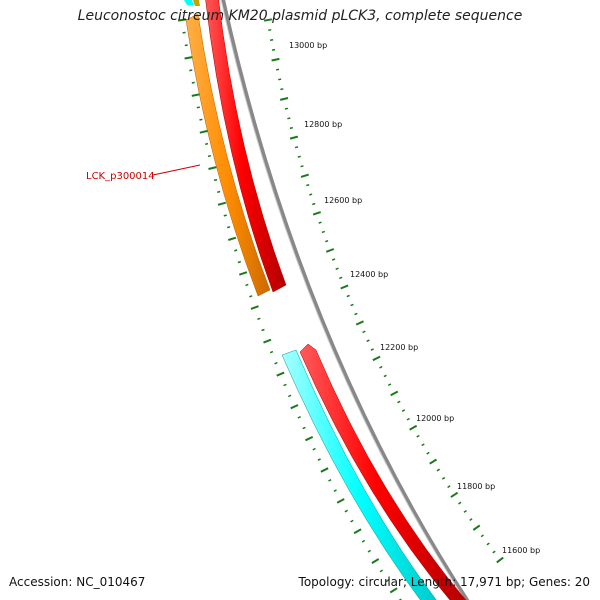 This screenshot has width=600, height=600. What do you see at coordinates (521, 550) in the screenshot?
I see `tick-label-7: 11600 bp` at bounding box center [521, 550].